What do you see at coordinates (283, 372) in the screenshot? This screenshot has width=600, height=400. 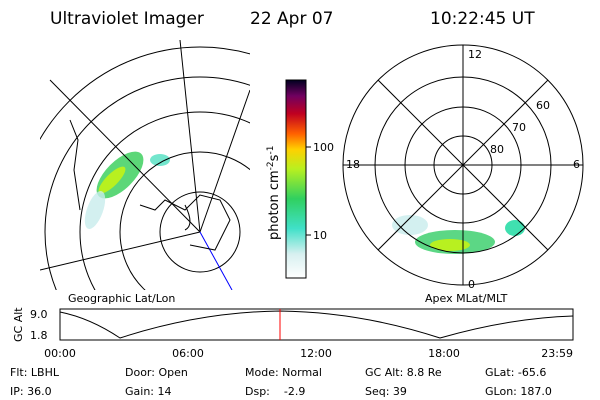 I see `footer-field: Mode: Normal` at bounding box center [283, 372].